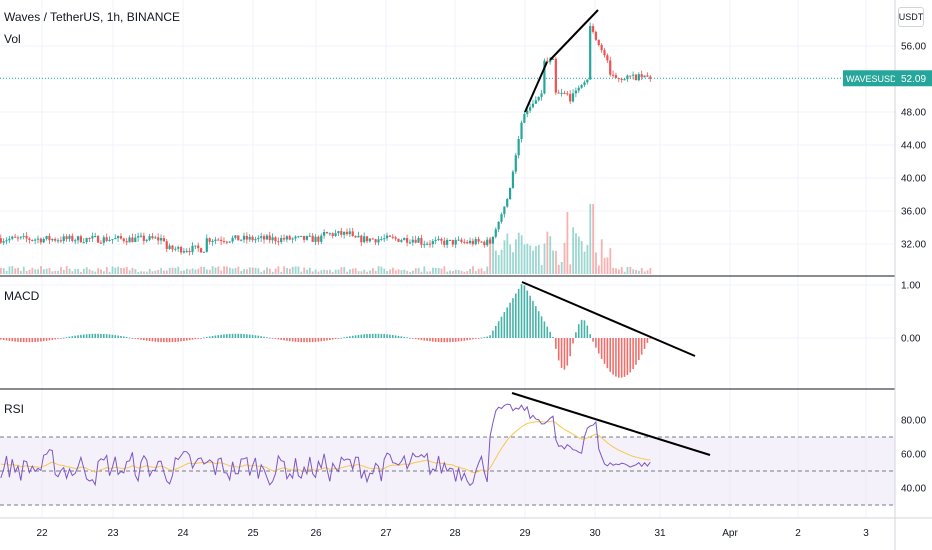 The width and height of the screenshot is (932, 550). Describe the element at coordinates (14, 409) in the screenshot. I see `rsi-label: RSI` at that location.